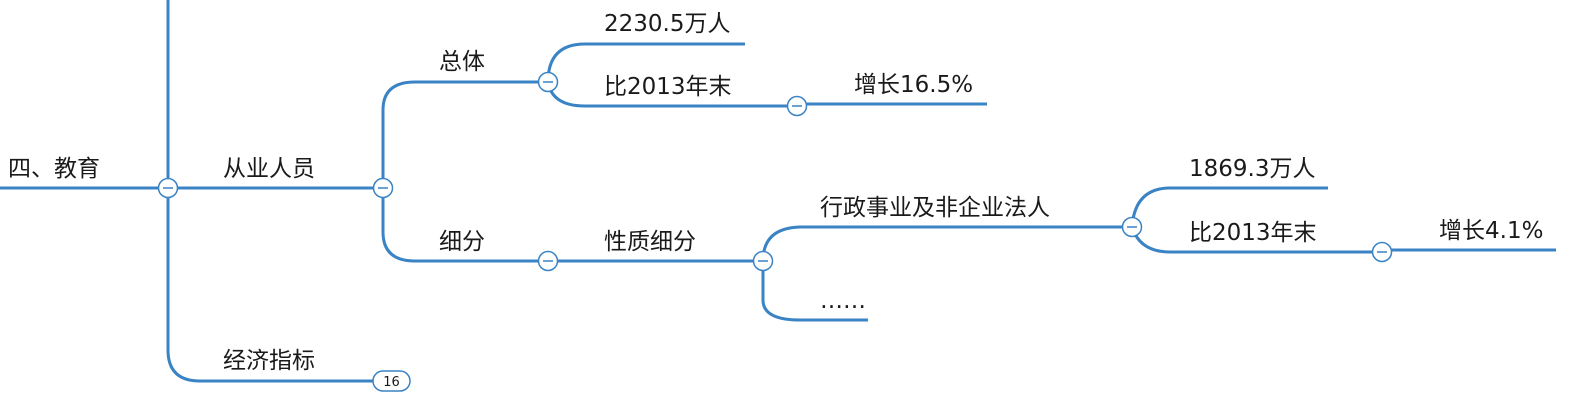  What do you see at coordinates (1491, 231) in the screenshot?
I see `node-admin-growth: 增长4.1%` at bounding box center [1491, 231].